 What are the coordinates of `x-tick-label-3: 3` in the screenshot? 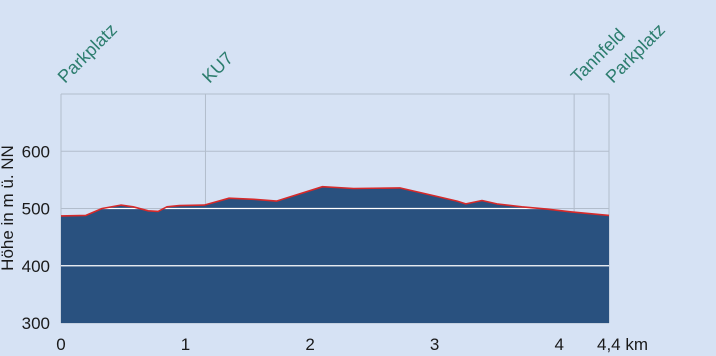 It's located at (434, 344).